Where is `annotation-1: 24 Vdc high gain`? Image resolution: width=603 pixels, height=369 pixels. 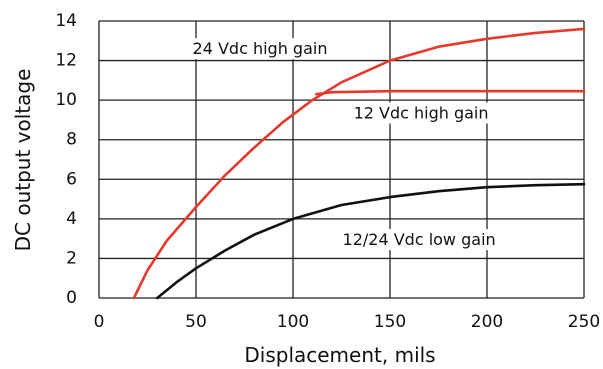 annotation-1: 24 Vdc high gain is located at coordinates (260, 49).